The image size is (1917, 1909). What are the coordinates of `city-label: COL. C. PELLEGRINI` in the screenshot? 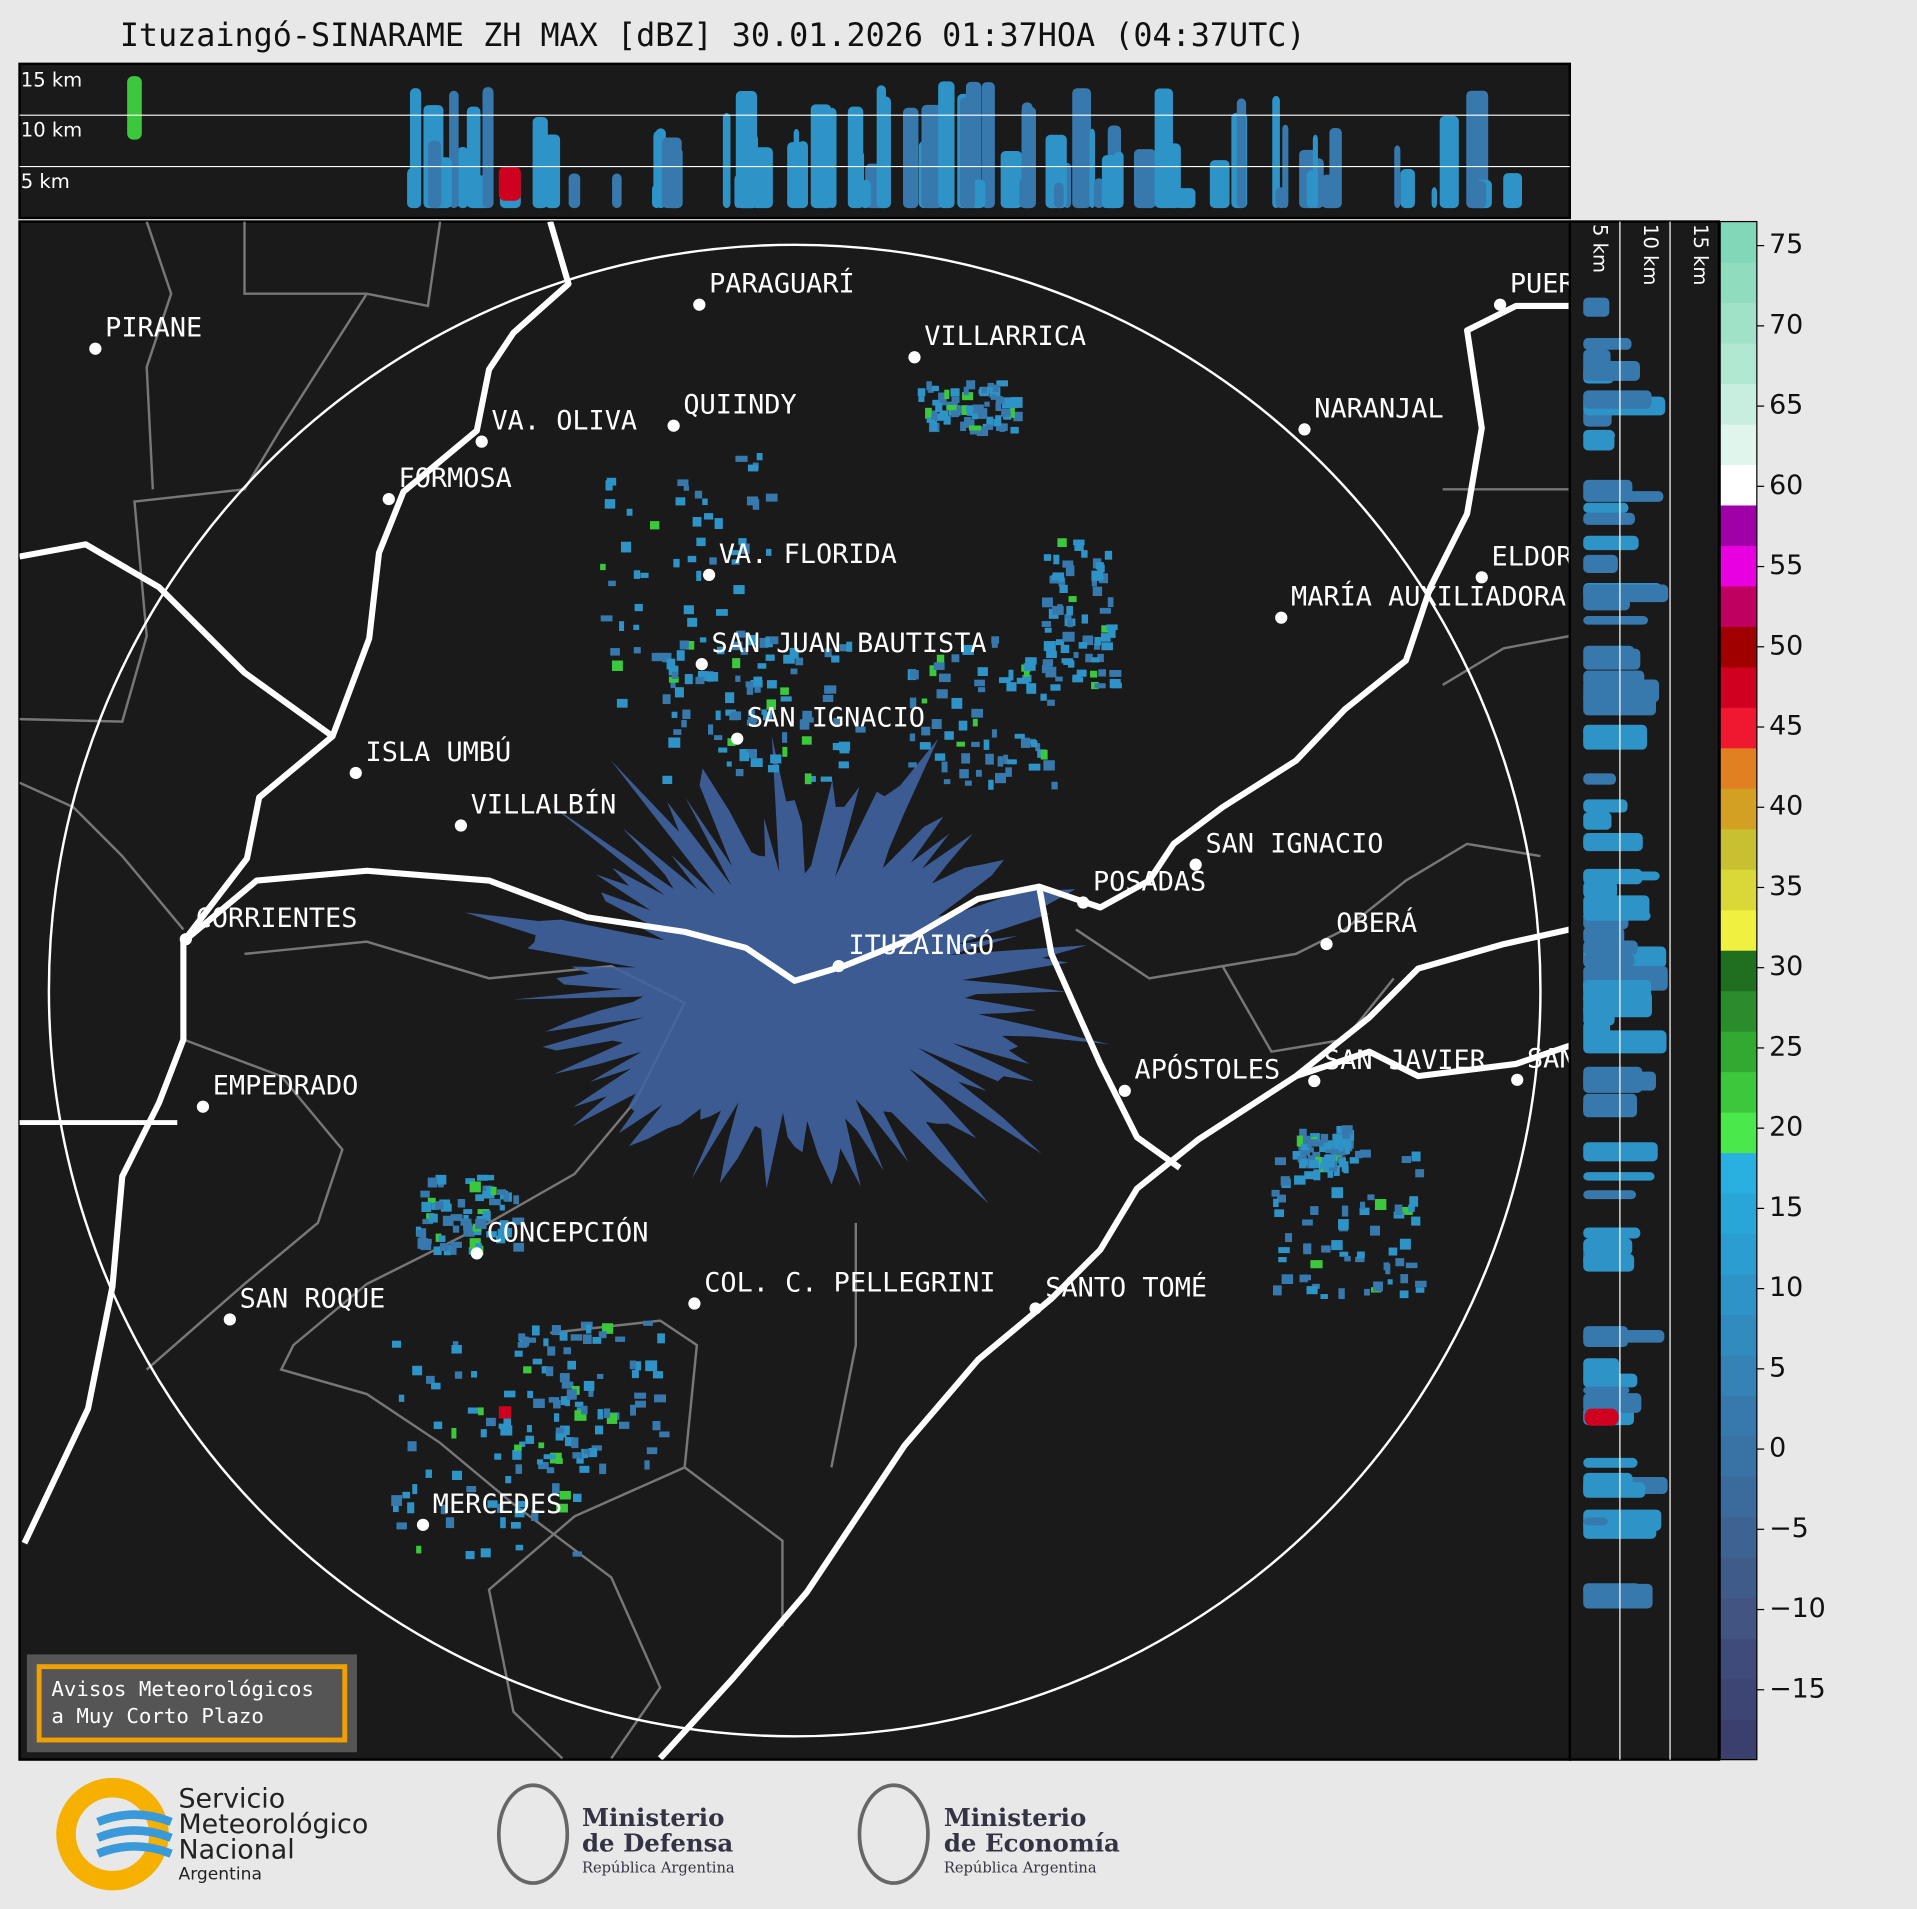 It's located at (849, 1282).